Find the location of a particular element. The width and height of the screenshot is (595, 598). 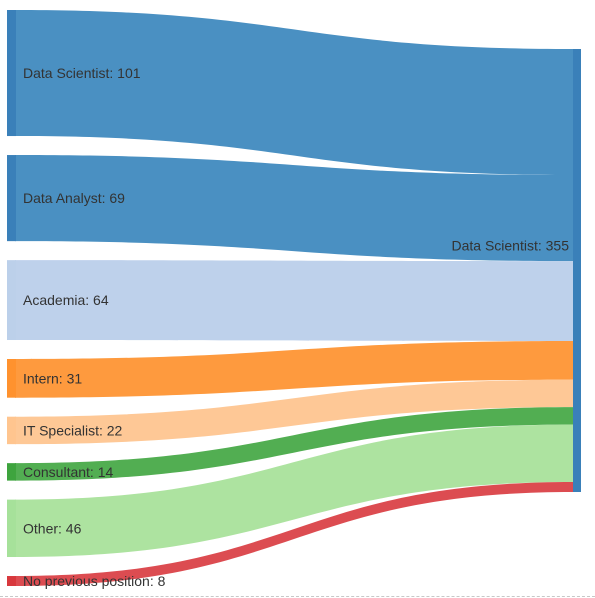

node-label-consultant-5: Consultant: 14 is located at coordinates (68, 472).